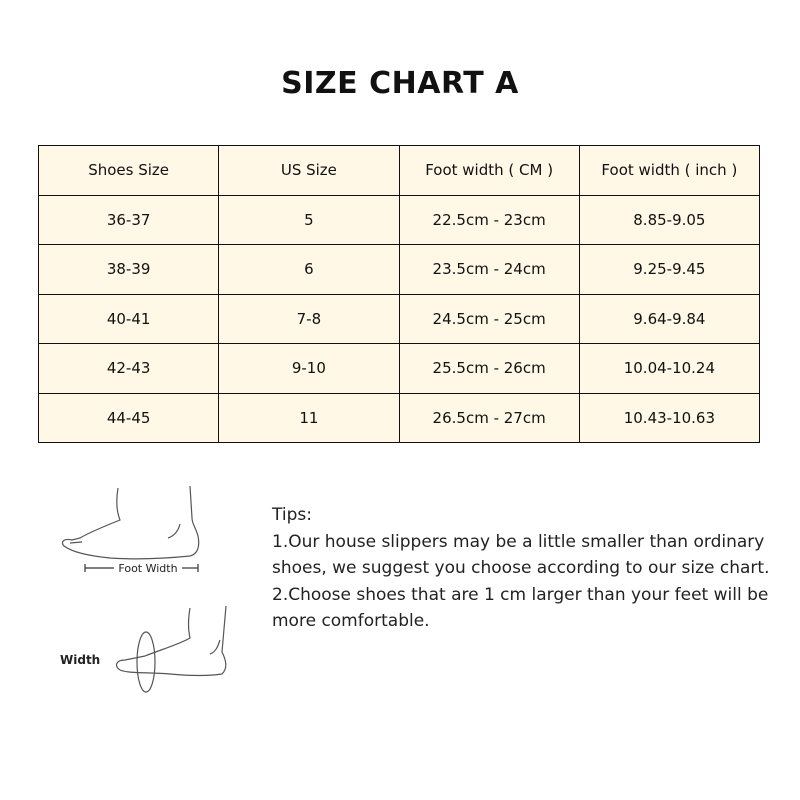 This screenshot has height=800, width=800. I want to click on width-label: Width, so click(80, 660).